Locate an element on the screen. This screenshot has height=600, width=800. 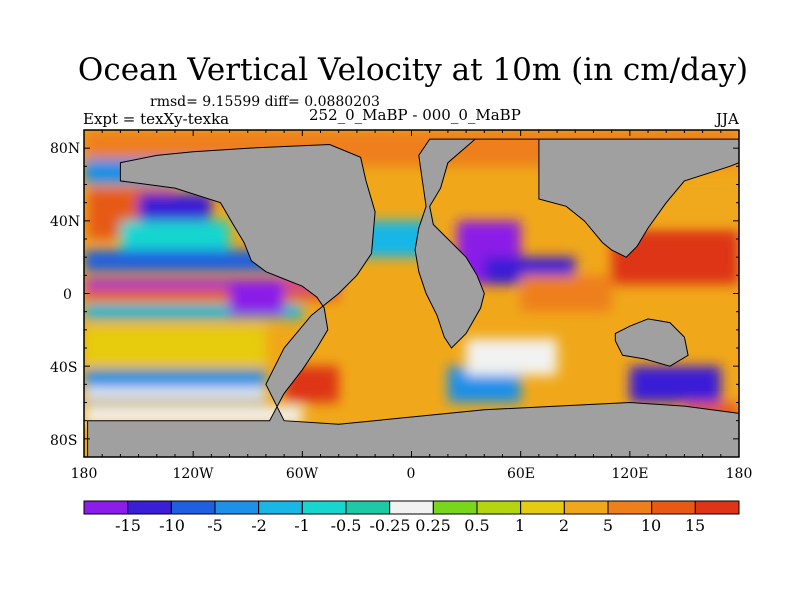
y-tick-label: 40N is located at coordinates (65, 222).